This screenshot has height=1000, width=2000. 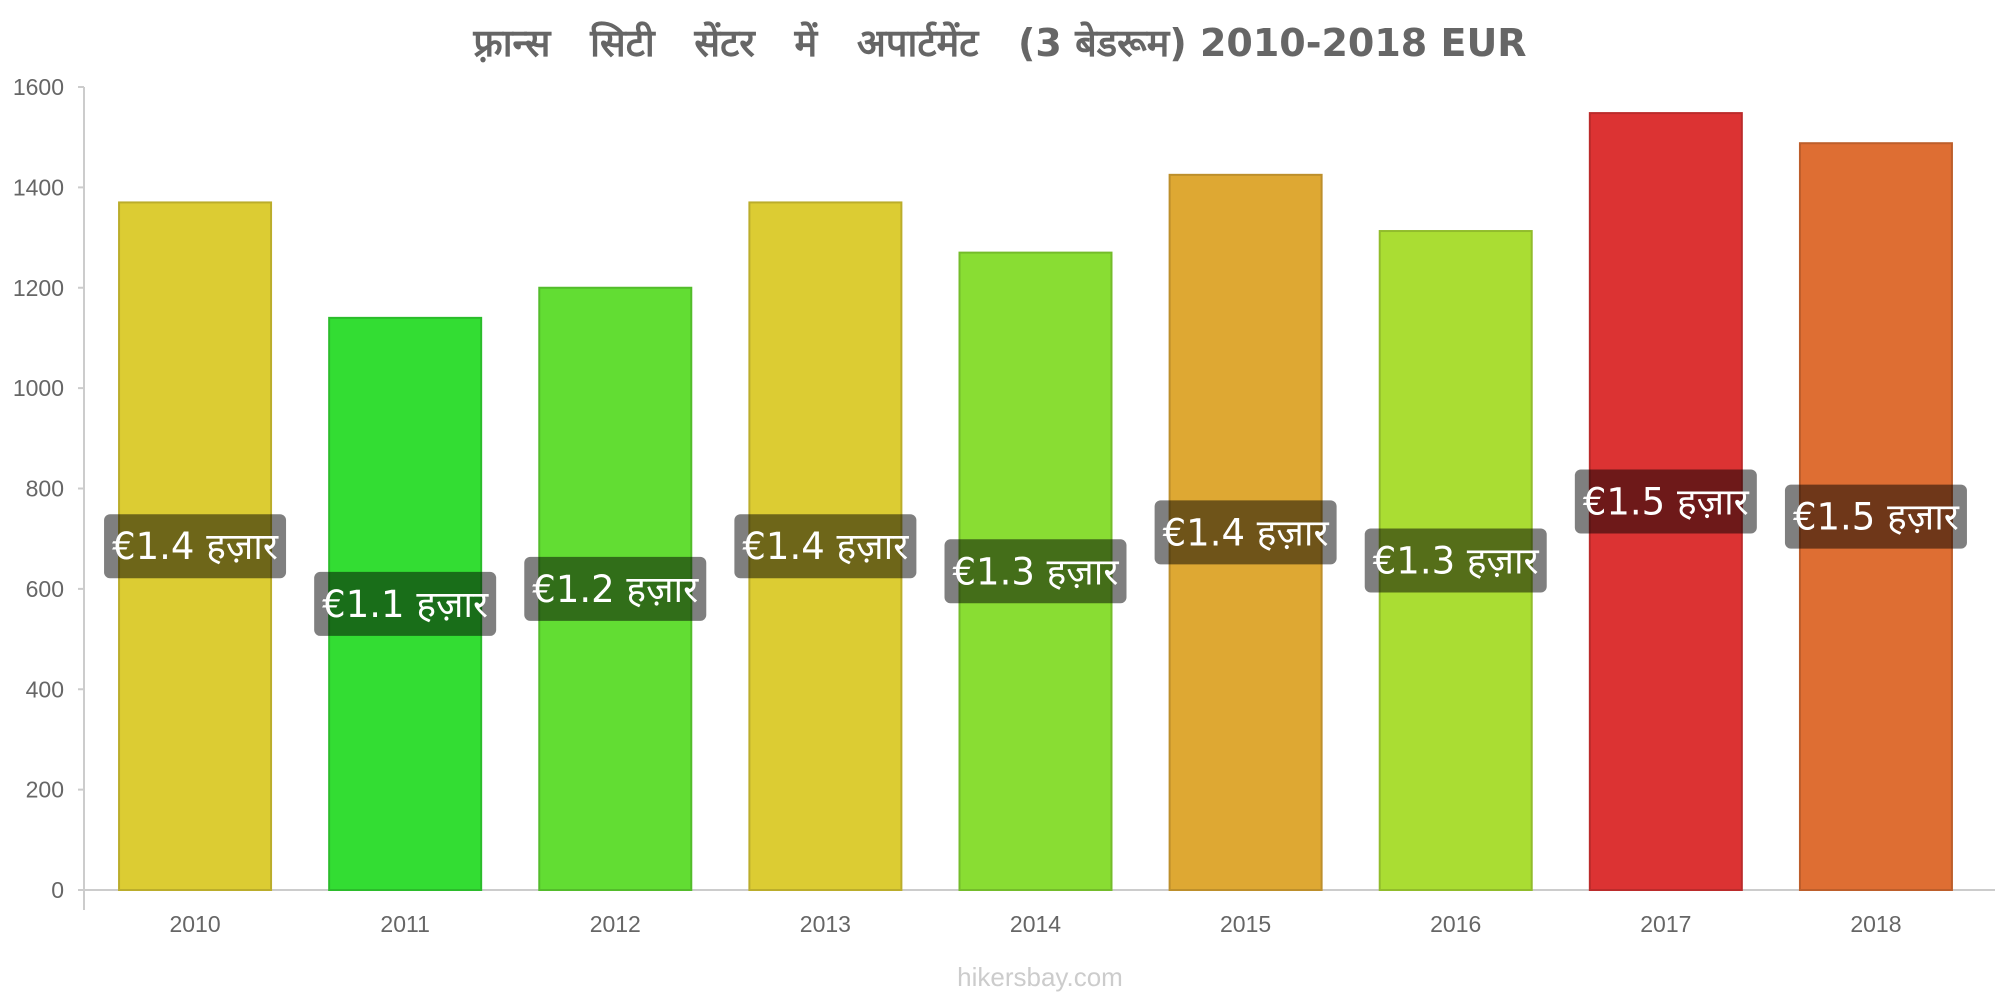 I want to click on x-tick-label: 2018, so click(x=1875, y=924).